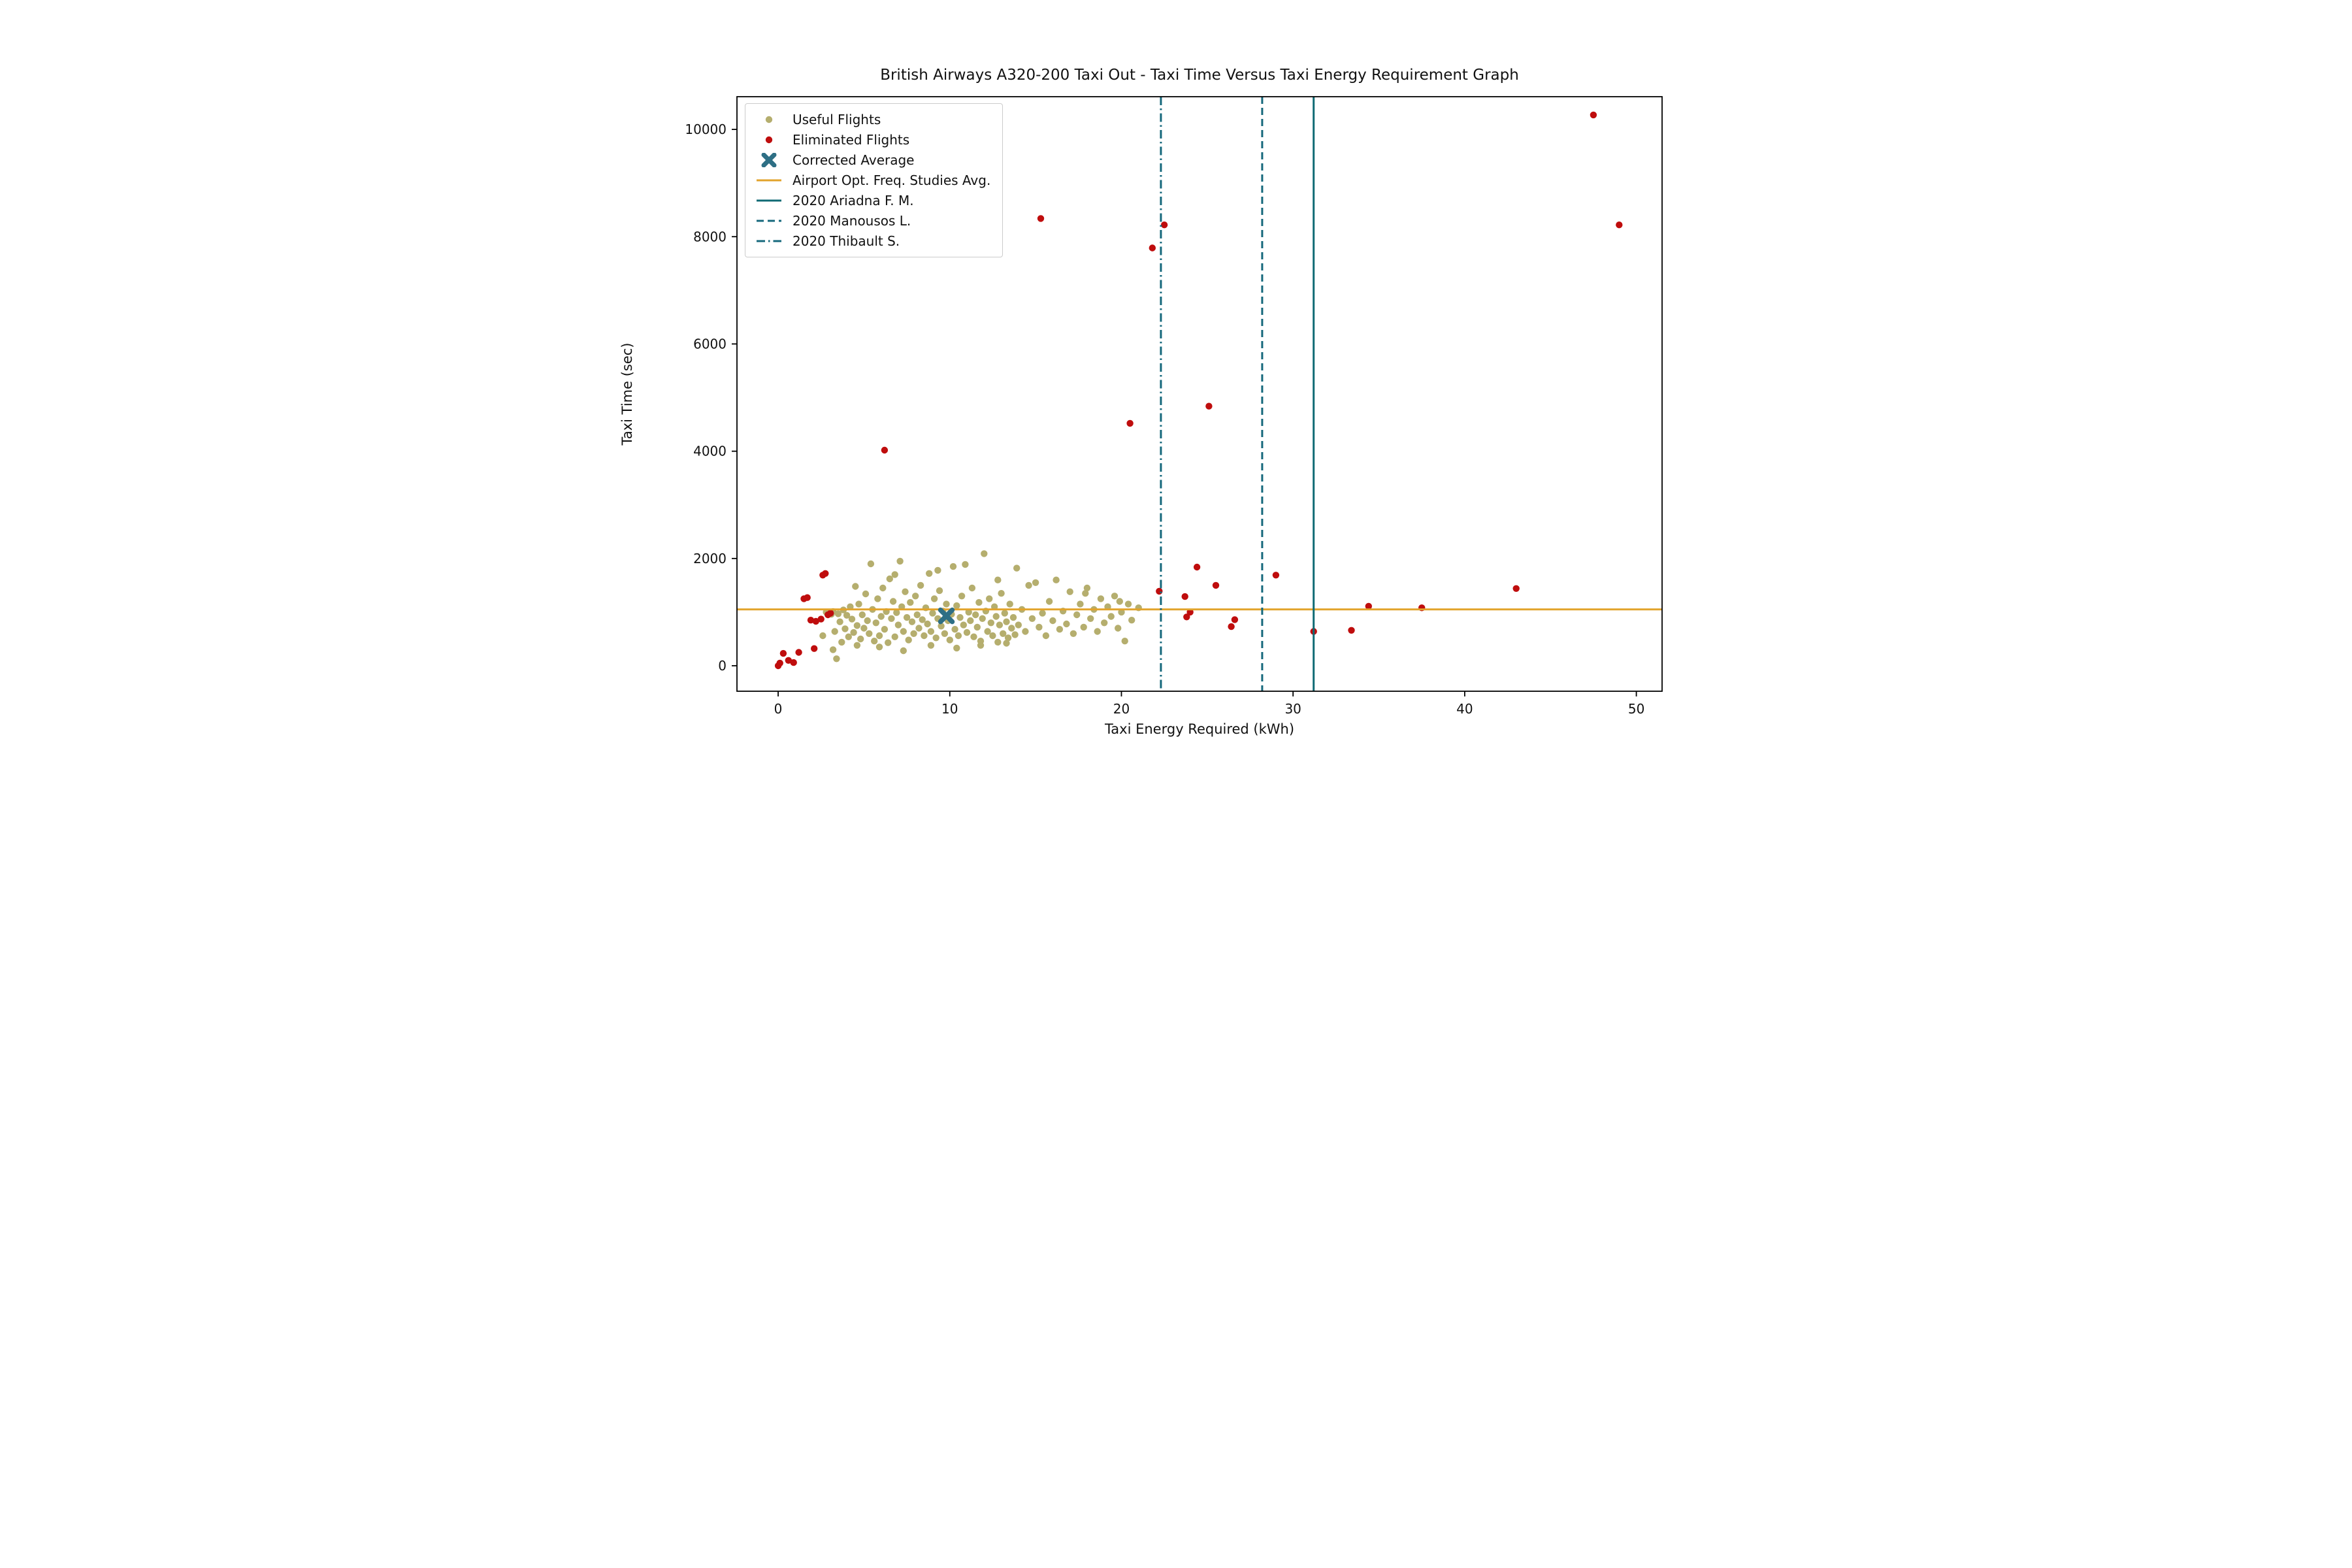 This screenshot has width=2352, height=1568. I want to click on legend-label: 2020 Ariadna F. M., so click(853, 200).